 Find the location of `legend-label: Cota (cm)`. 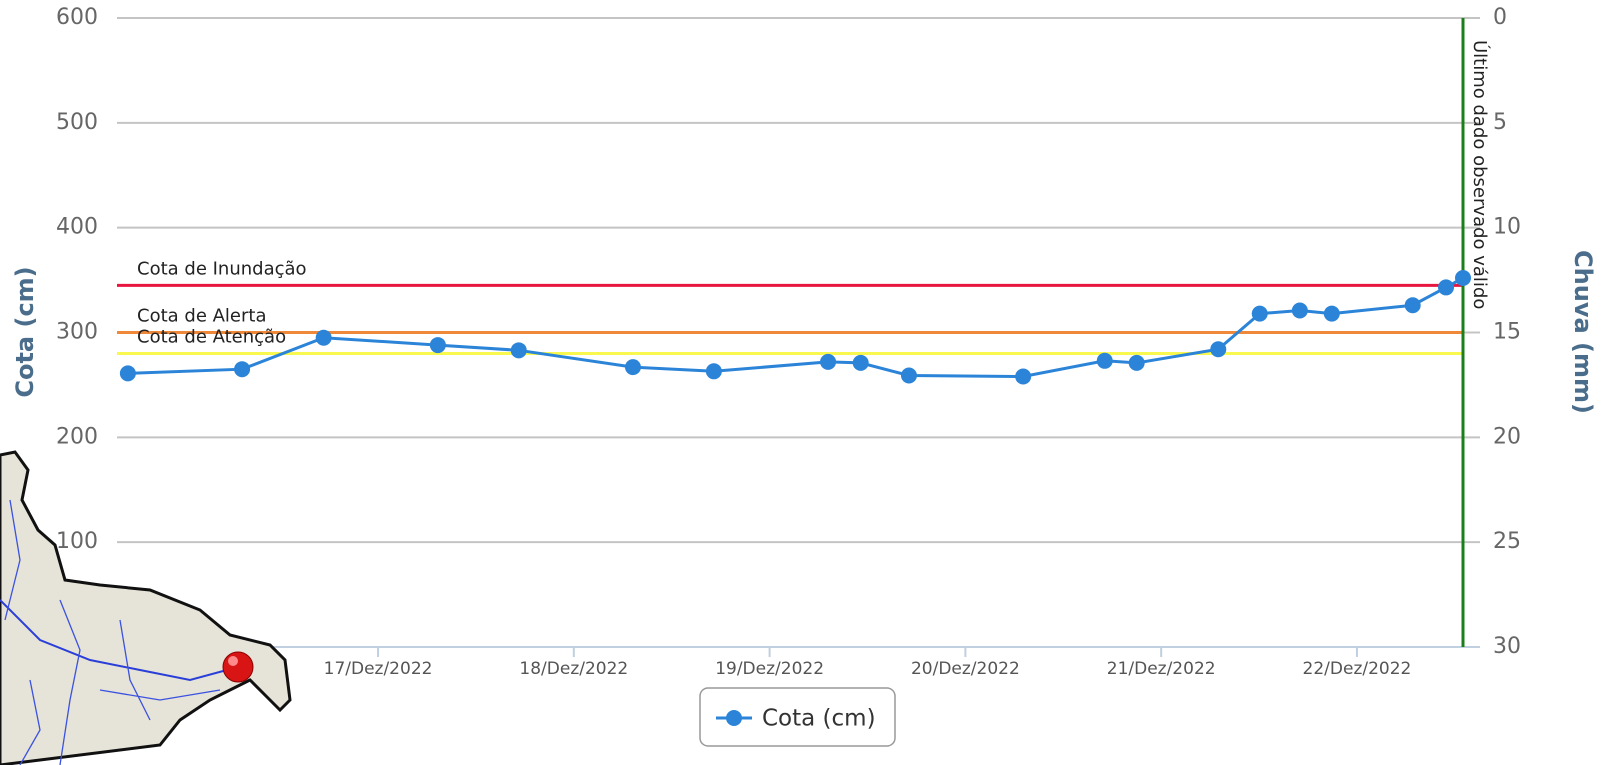

legend-label: Cota (cm) is located at coordinates (819, 719).